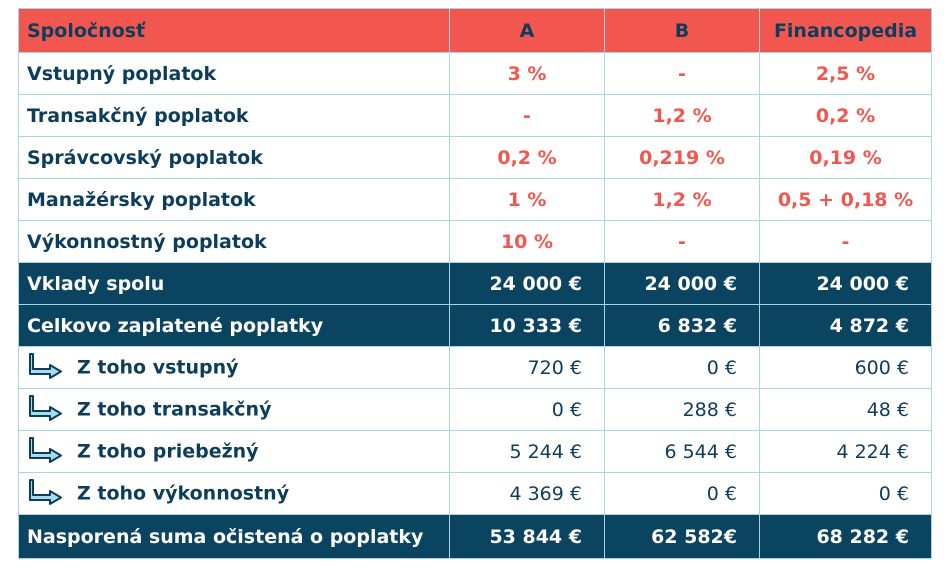 The height and width of the screenshot is (579, 948). I want to click on header-financopedia: Financopedia, so click(845, 30).